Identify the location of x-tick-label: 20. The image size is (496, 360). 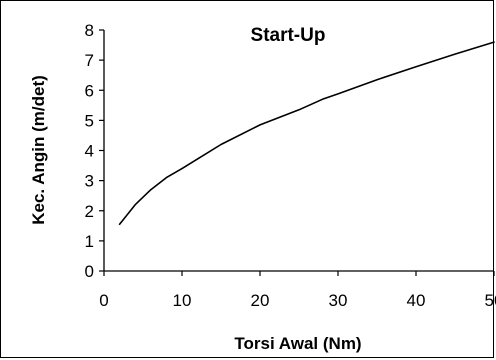
(260, 300).